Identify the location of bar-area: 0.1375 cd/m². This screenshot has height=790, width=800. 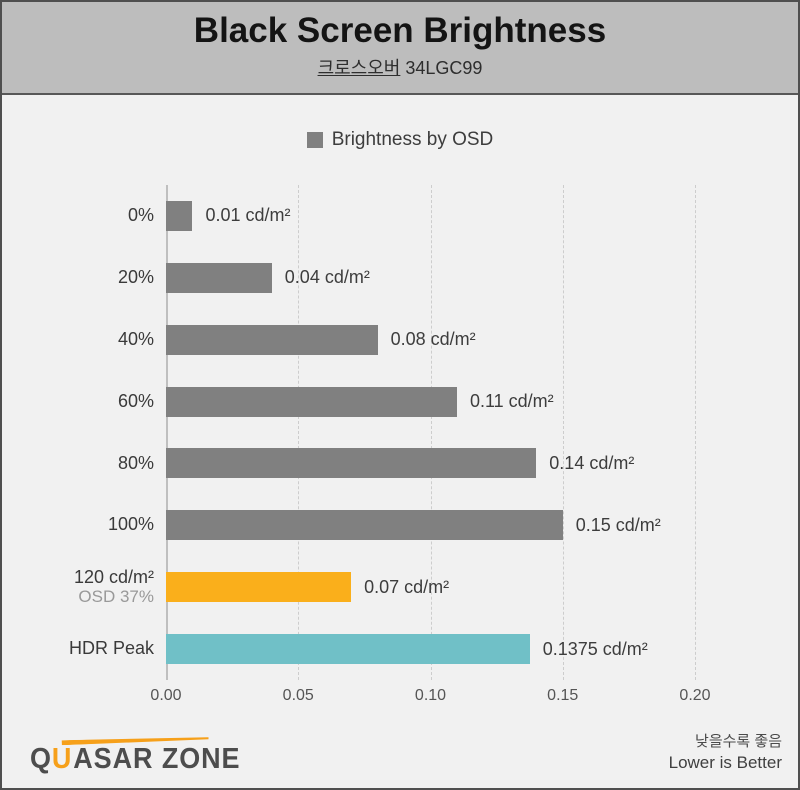
(482, 649).